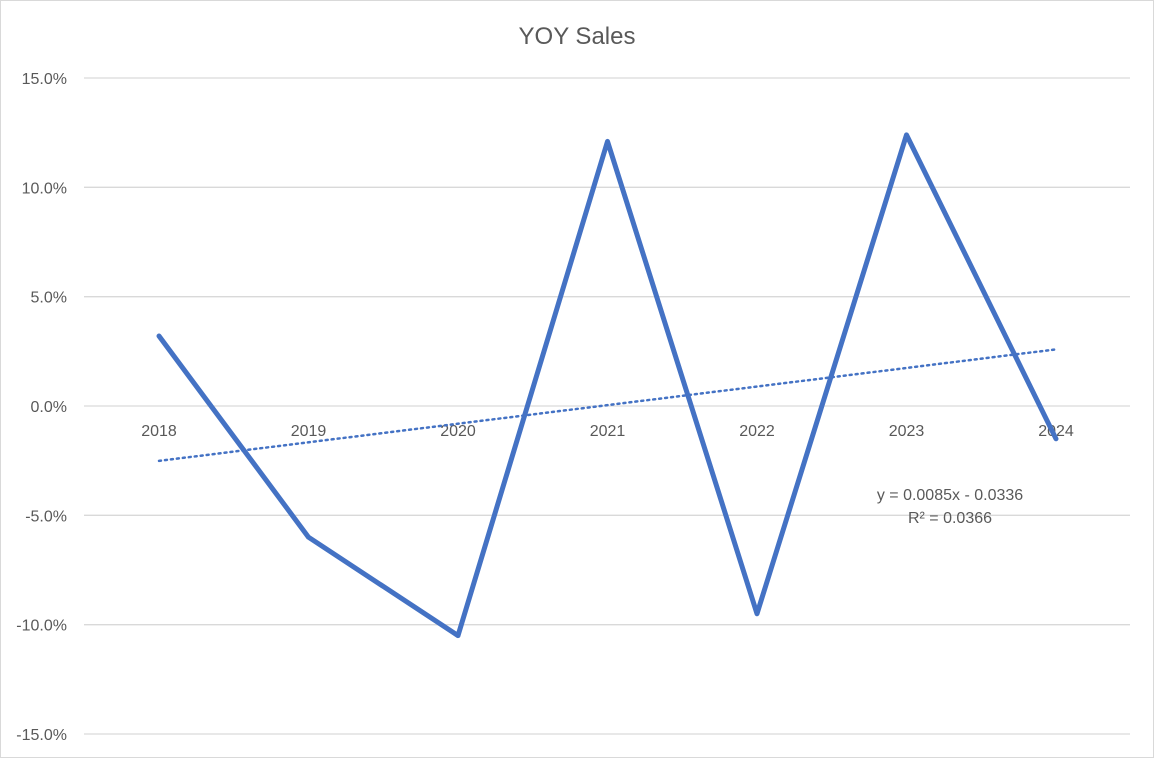 This screenshot has height=758, width=1154. I want to click on x-axis-tick-labels: 2018 2019 2020 2021 2022 2023 2024, so click(607, 431).